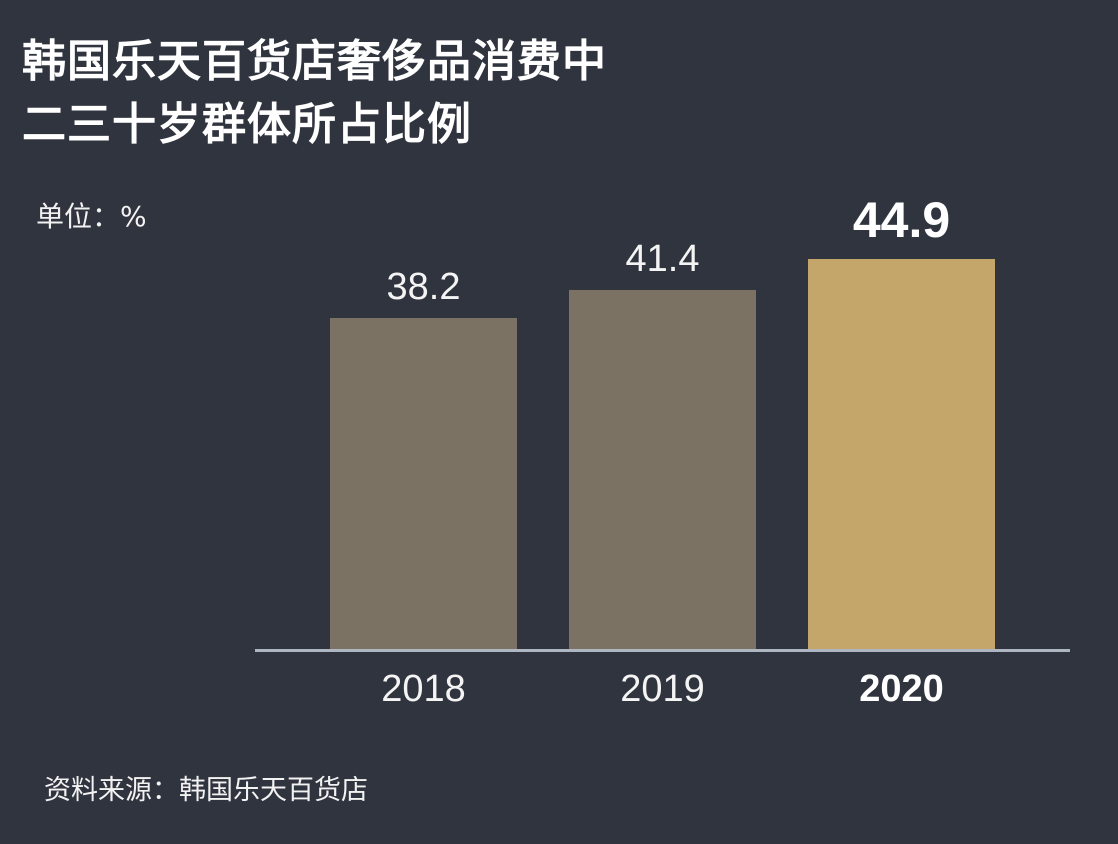 This screenshot has width=1118, height=844. Describe the element at coordinates (901, 454) in the screenshot. I see `bar-2020` at that location.